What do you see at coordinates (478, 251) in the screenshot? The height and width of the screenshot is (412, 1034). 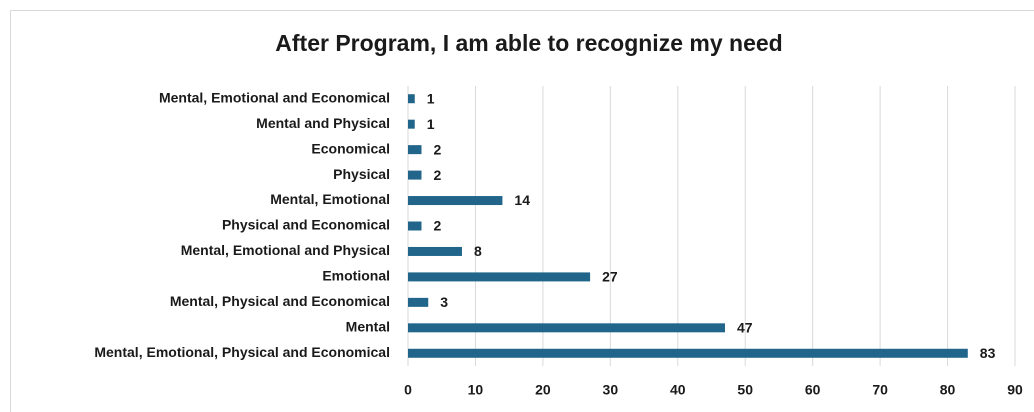 I see `data-label: 8` at bounding box center [478, 251].